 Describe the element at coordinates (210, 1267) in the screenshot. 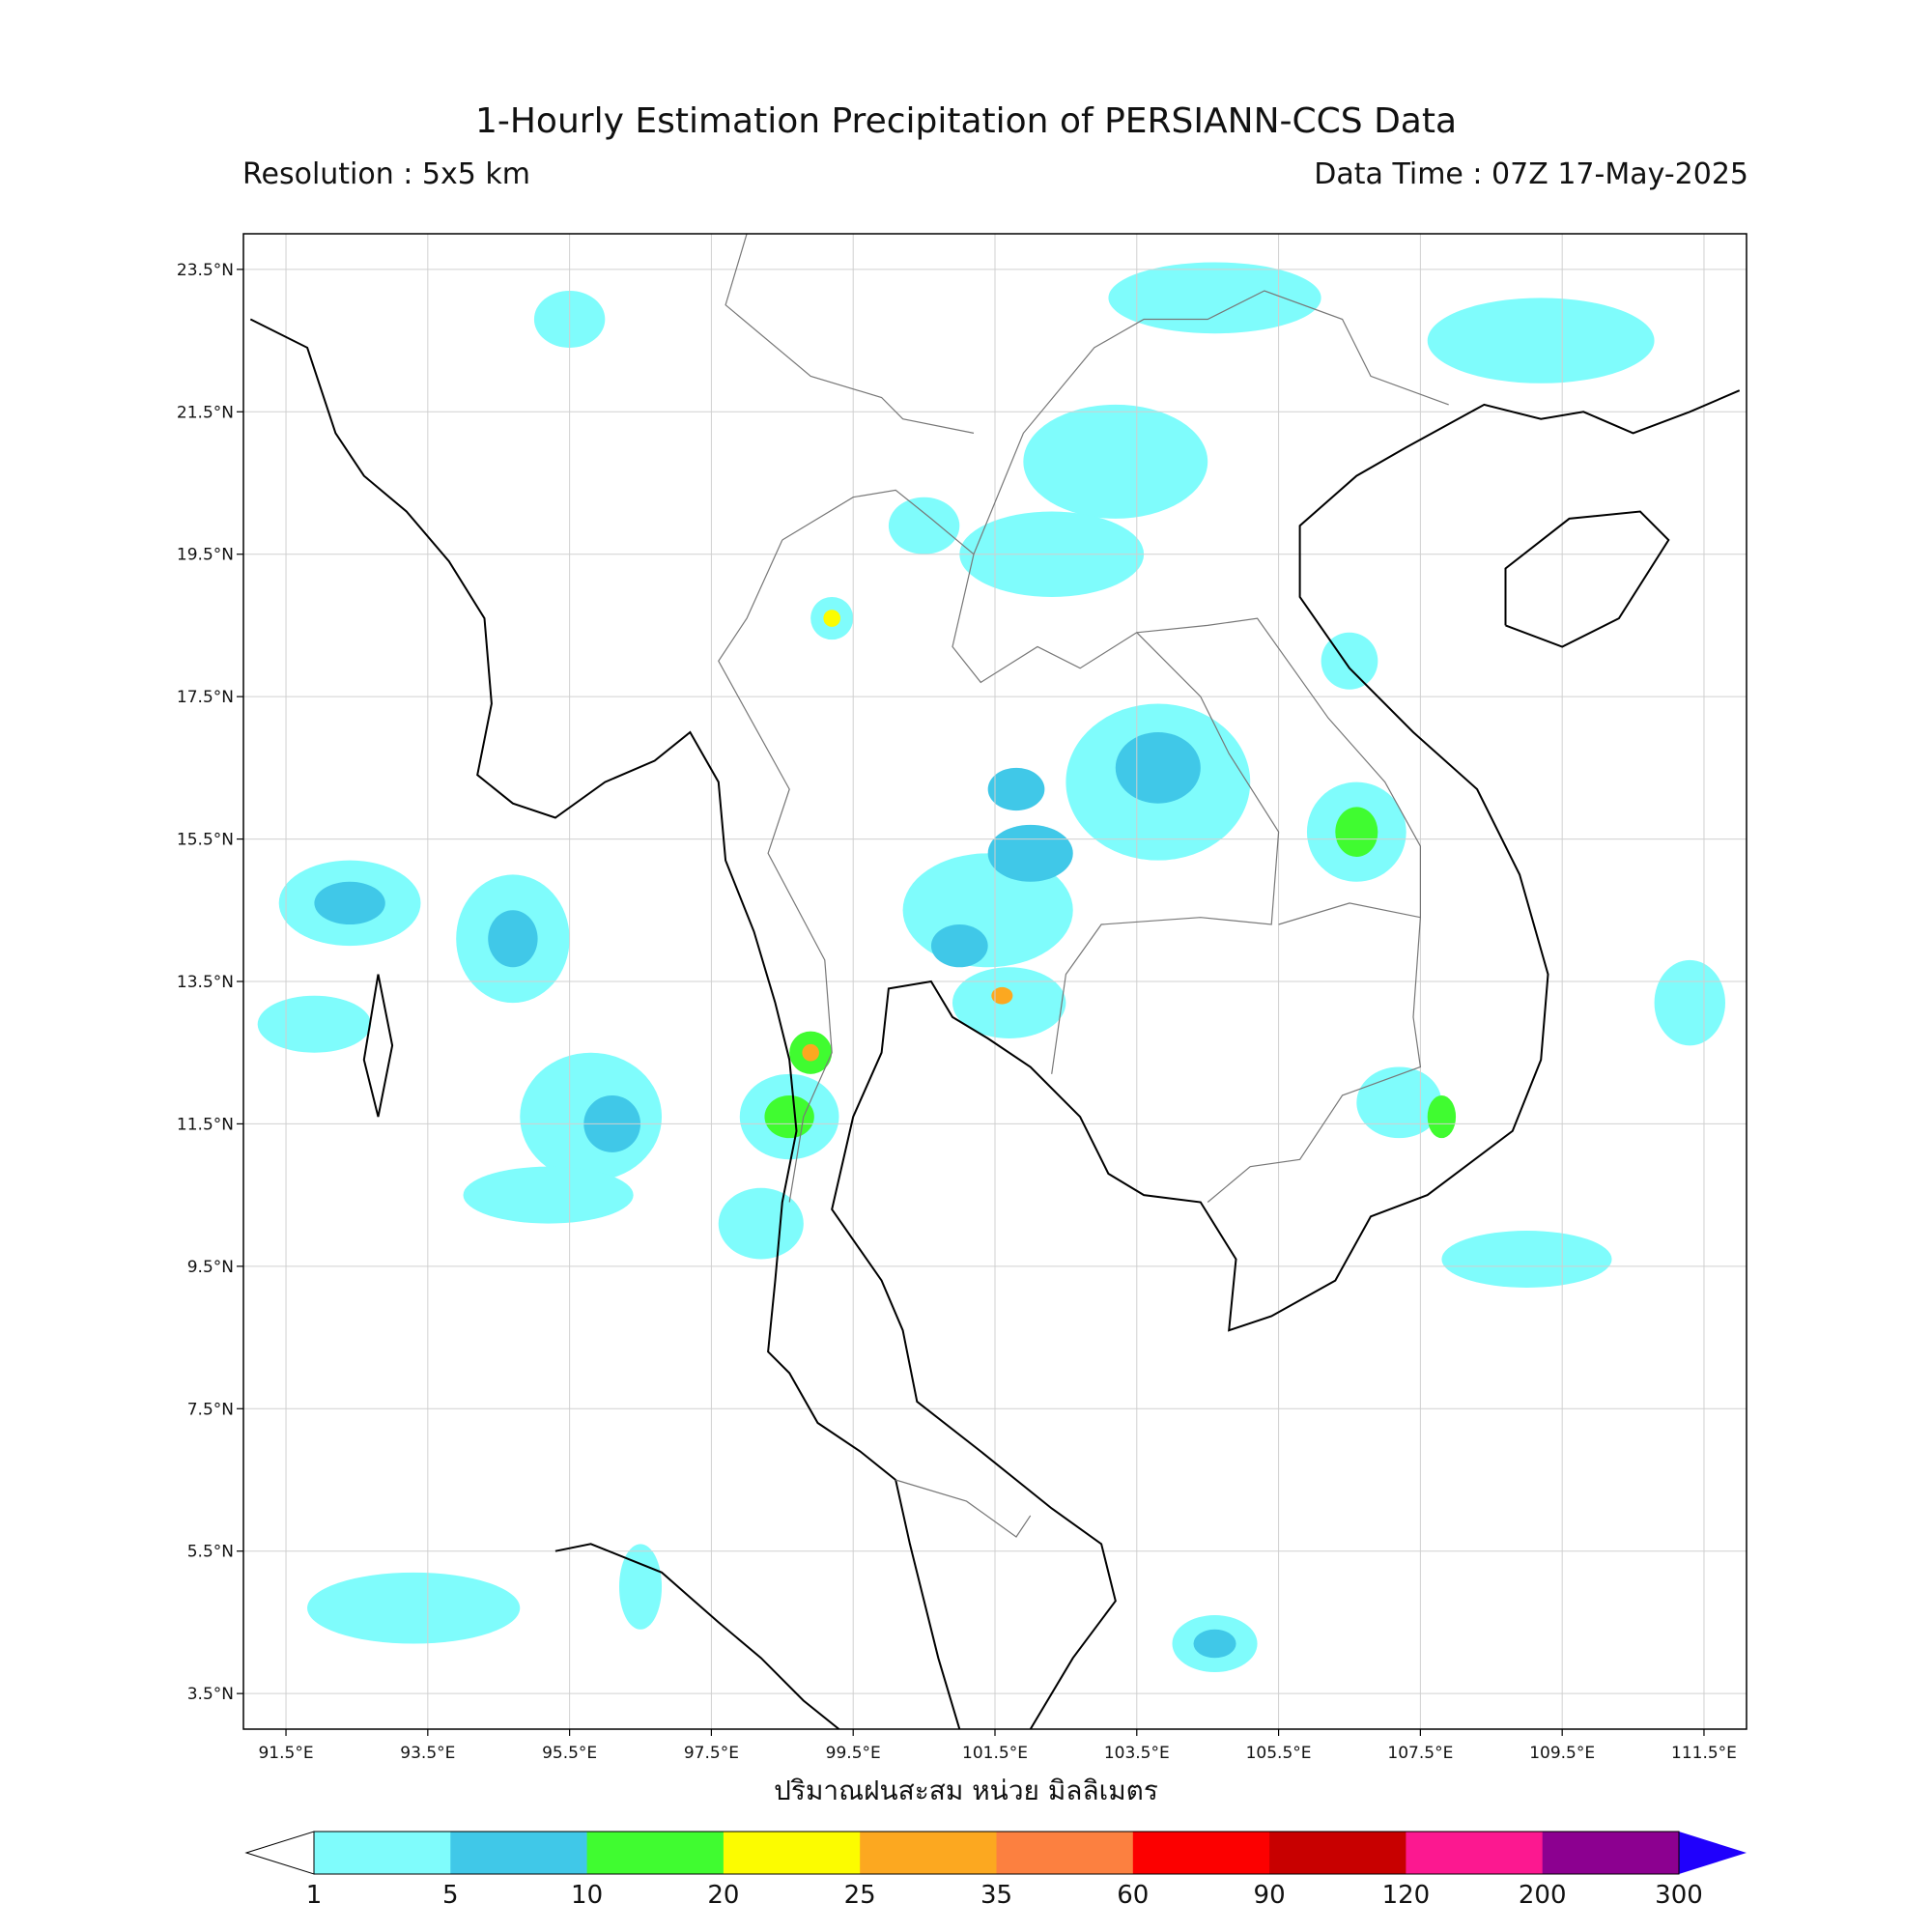

I see `y-tick-label: 9.5°N` at that location.